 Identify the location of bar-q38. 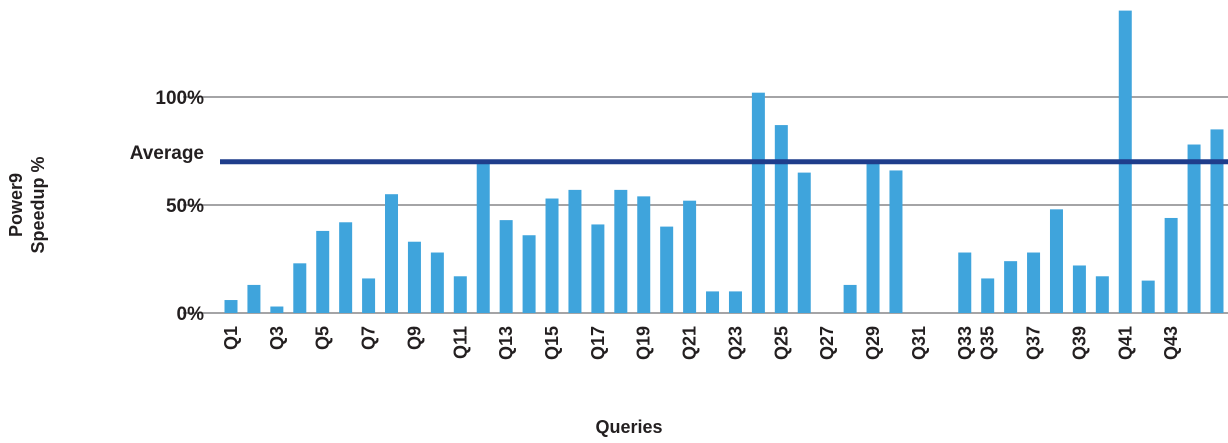
(1079, 289).